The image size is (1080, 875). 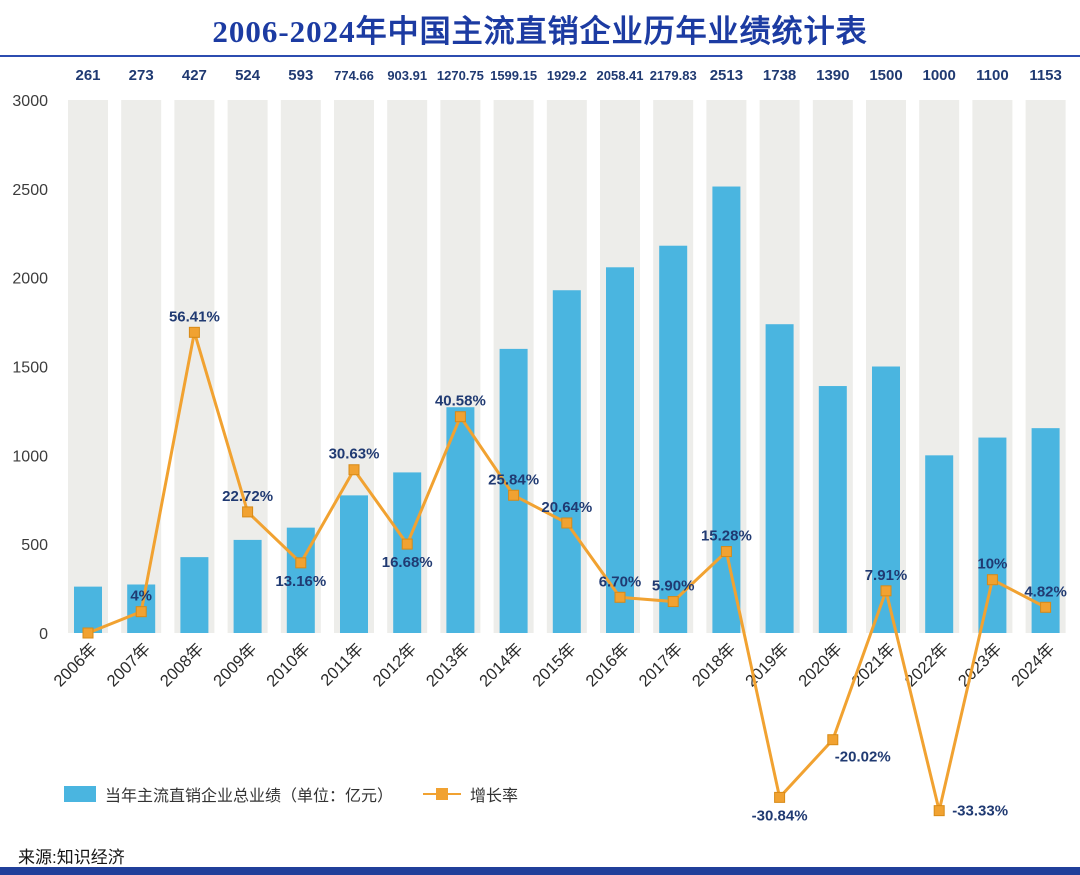 What do you see at coordinates (354, 454) in the screenshot?
I see `growth-value-label: 30.63%` at bounding box center [354, 454].